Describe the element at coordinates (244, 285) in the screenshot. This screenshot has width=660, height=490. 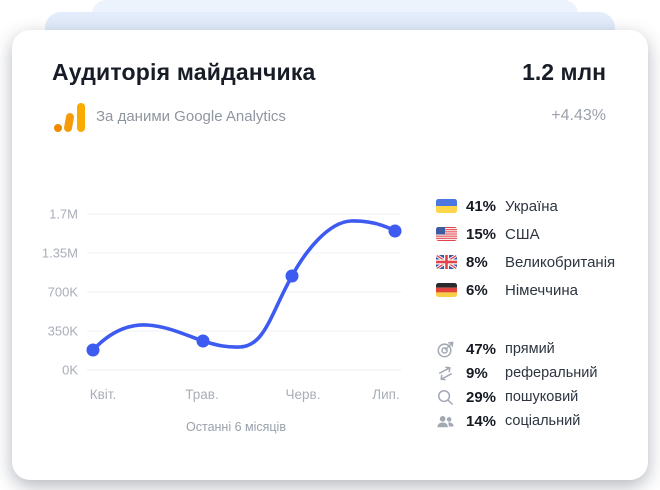
I see `chart-line` at that location.